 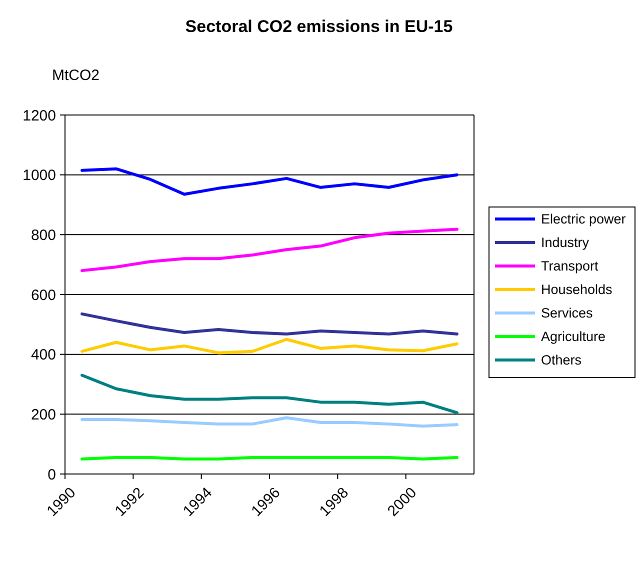 What do you see at coordinates (39, 175) in the screenshot?
I see `y-tick-label: 1000` at bounding box center [39, 175].